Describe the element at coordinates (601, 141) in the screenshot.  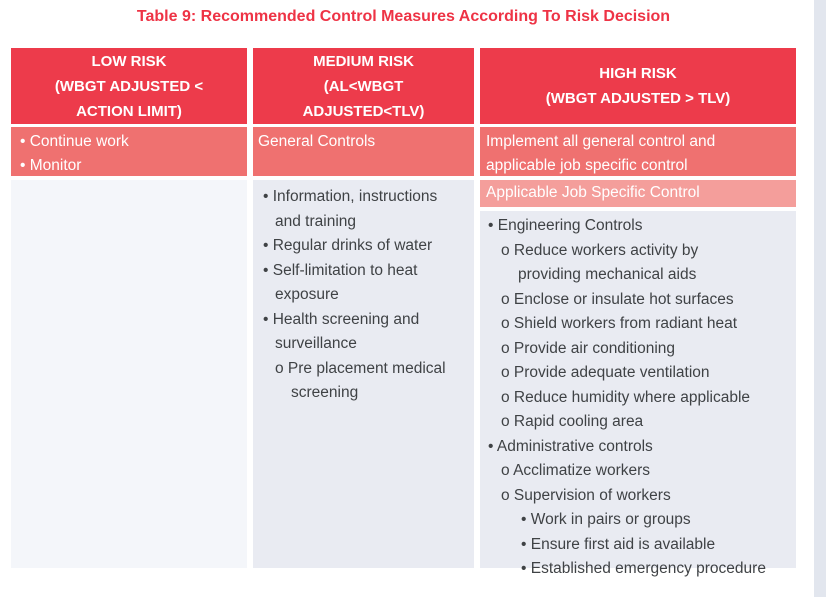
I see `summary-line: Implement all general control and` at that location.